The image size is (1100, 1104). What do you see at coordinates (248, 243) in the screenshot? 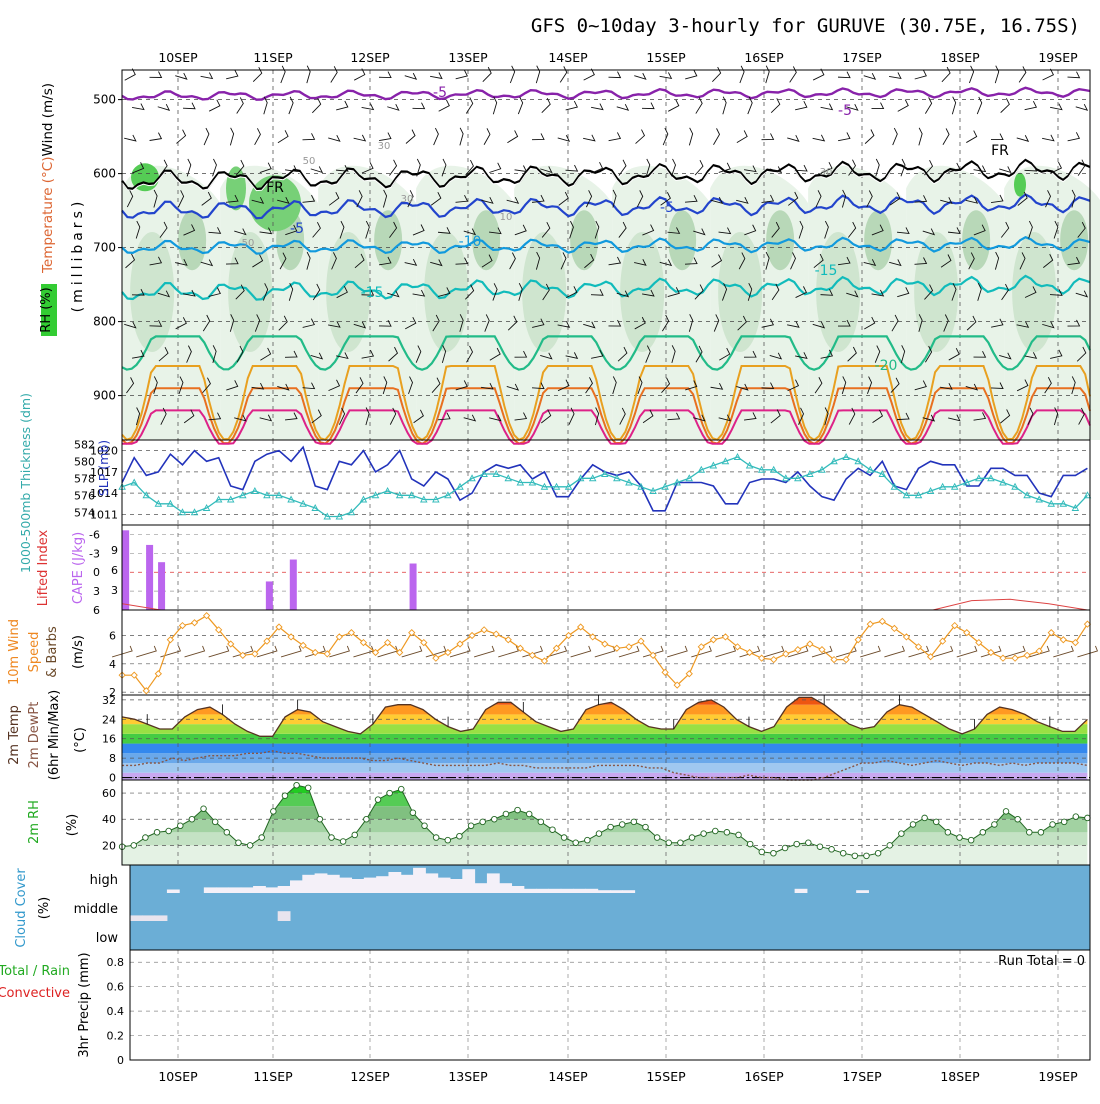
I see `rh-contour-label: 50` at bounding box center [248, 243].